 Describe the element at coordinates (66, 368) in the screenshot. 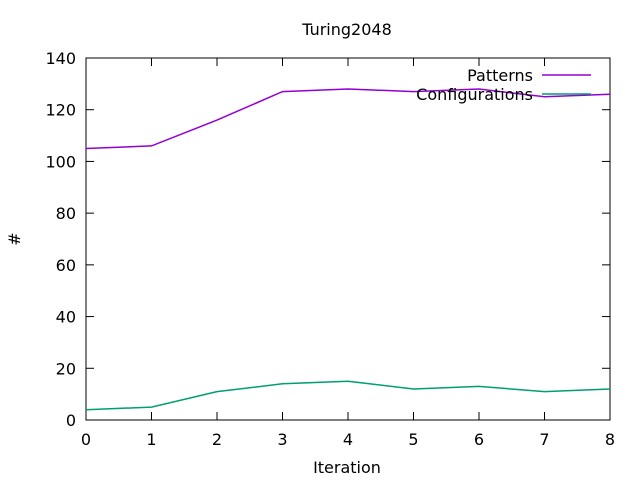

I see `y-tick-label: 20` at that location.